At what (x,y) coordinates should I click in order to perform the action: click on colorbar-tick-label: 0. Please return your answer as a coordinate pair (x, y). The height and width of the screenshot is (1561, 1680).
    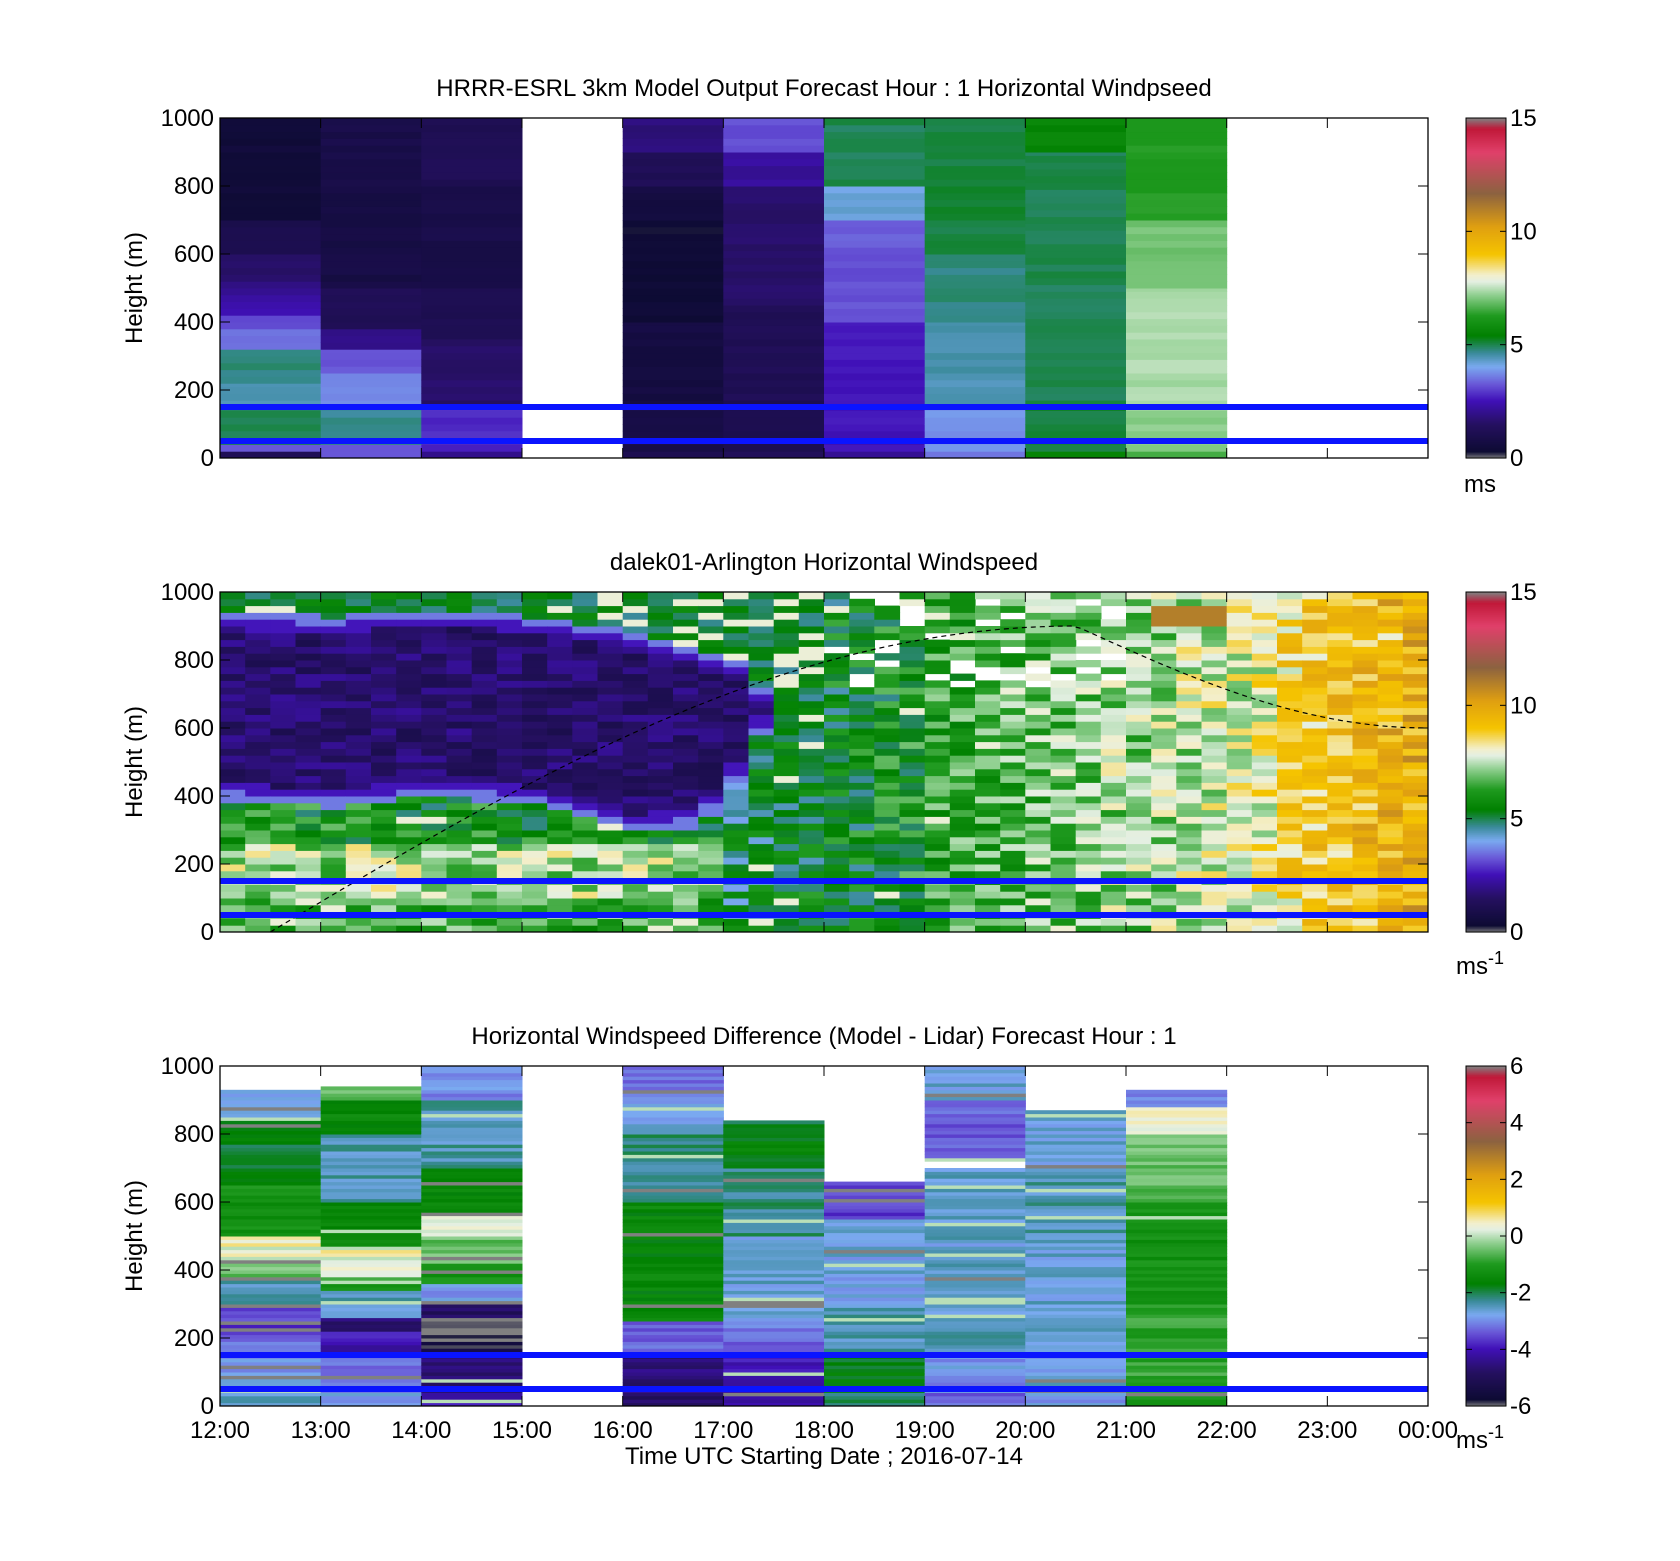
    Looking at the image, I should click on (1516, 458).